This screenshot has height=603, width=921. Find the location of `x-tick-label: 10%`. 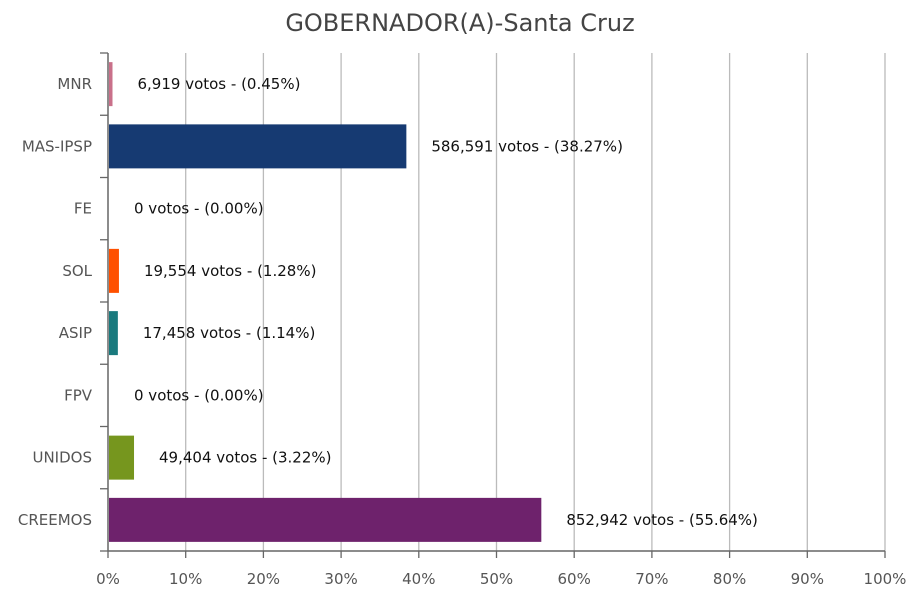

x-tick-label: 10% is located at coordinates (185, 579).